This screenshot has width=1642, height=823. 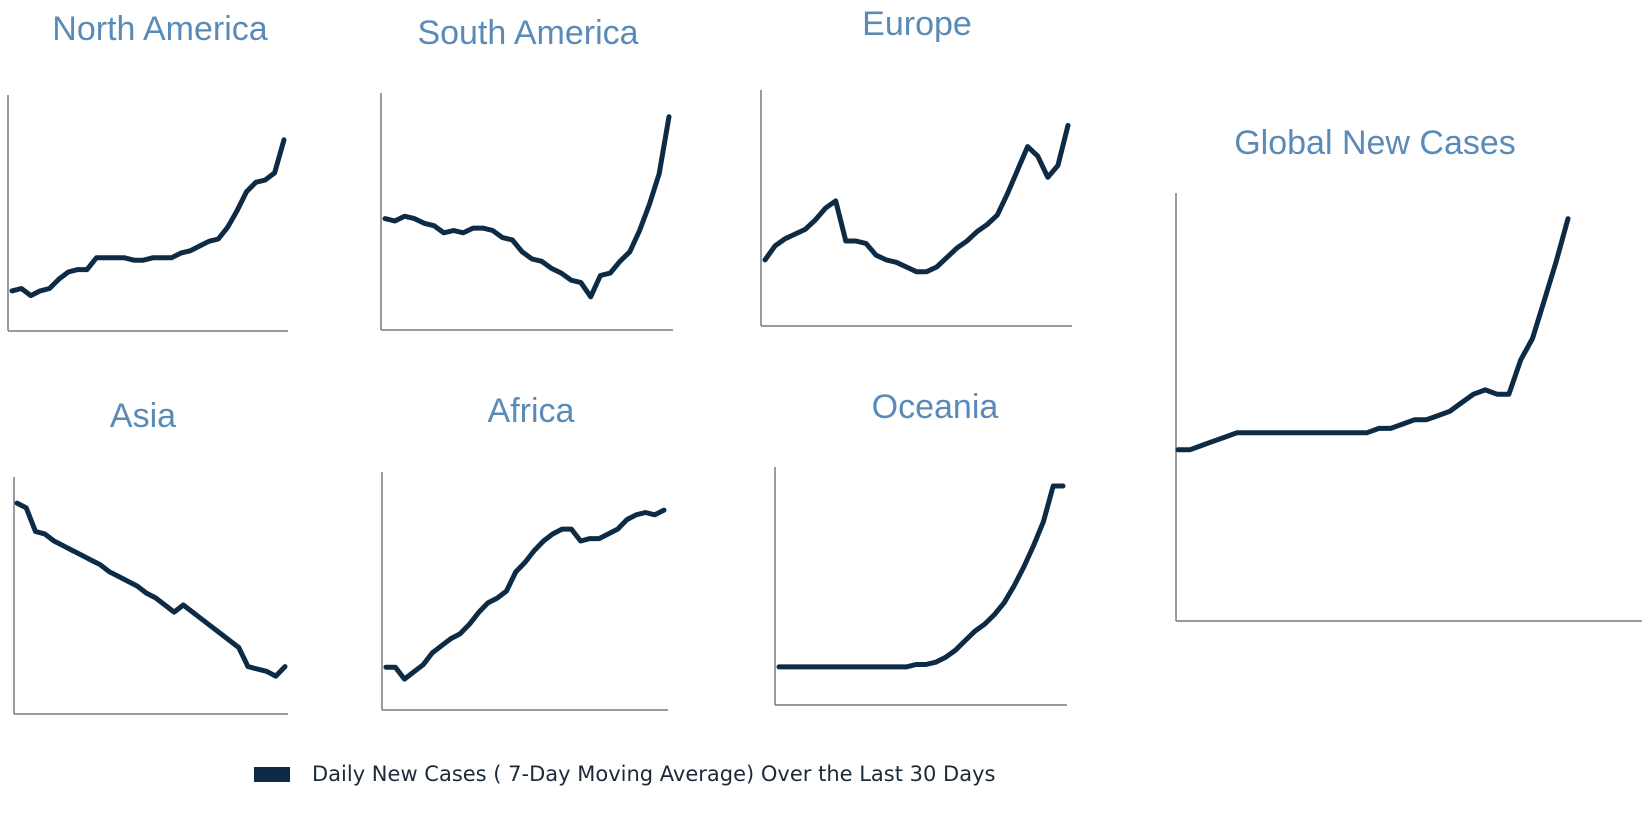 I want to click on legend-swatch, so click(x=272, y=774).